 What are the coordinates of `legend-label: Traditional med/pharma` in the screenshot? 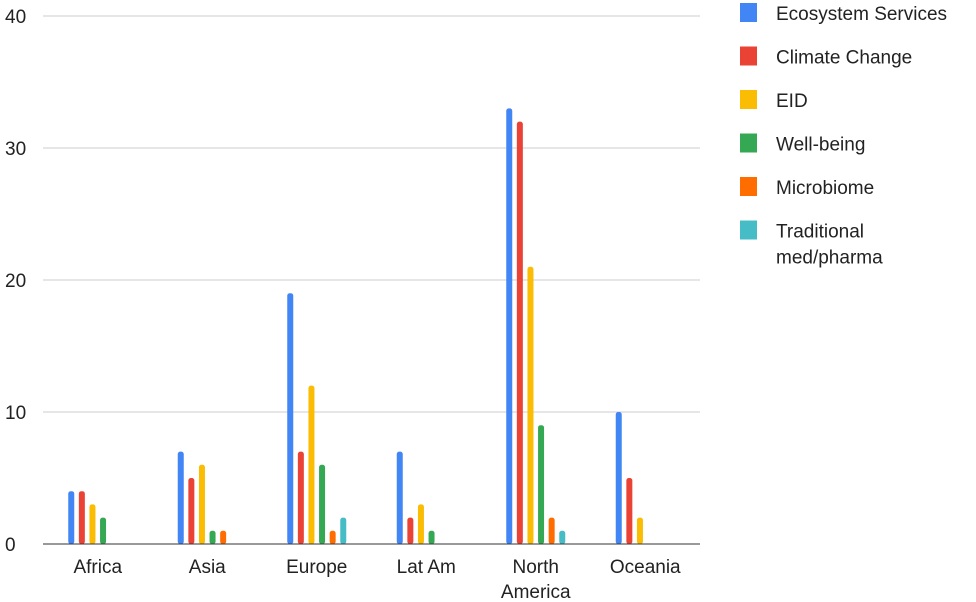 It's located at (829, 245).